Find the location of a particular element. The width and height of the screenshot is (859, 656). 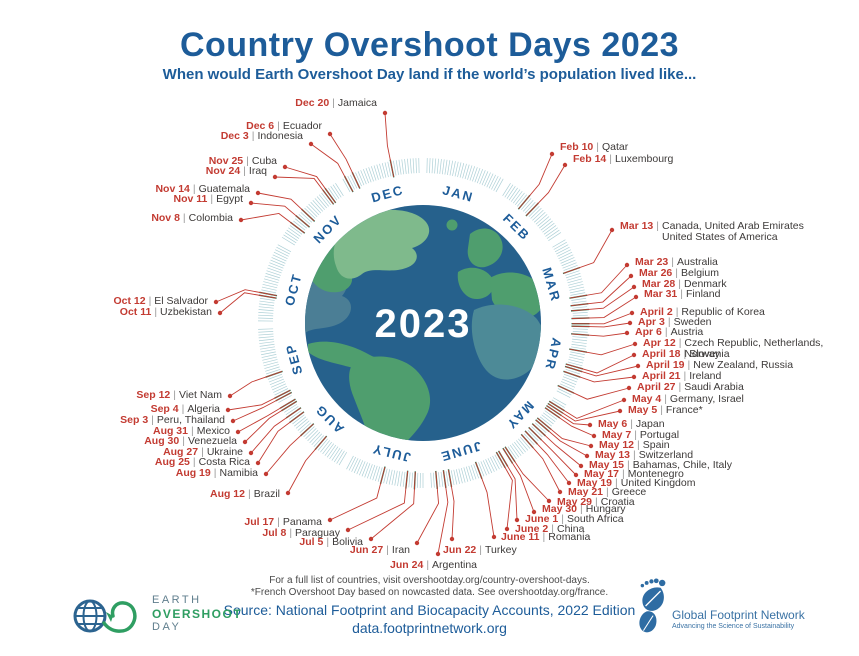

overshoot-date: Jul 8 is located at coordinates (274, 533).